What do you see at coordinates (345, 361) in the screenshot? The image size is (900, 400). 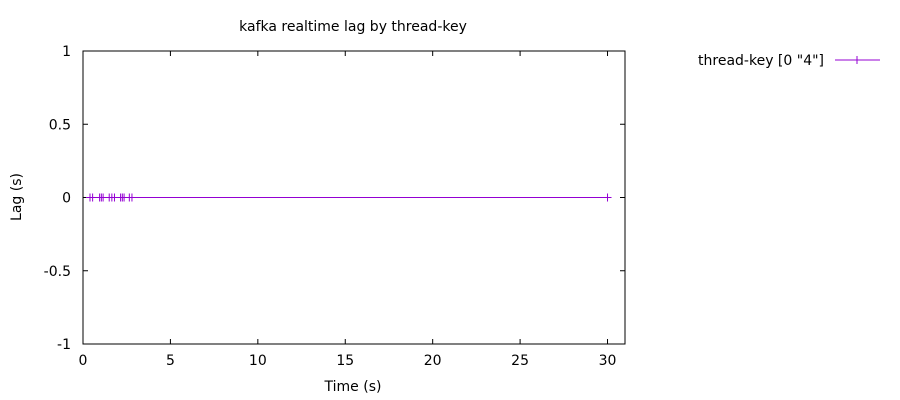 I see `x-tick-label-3: 15` at bounding box center [345, 361].